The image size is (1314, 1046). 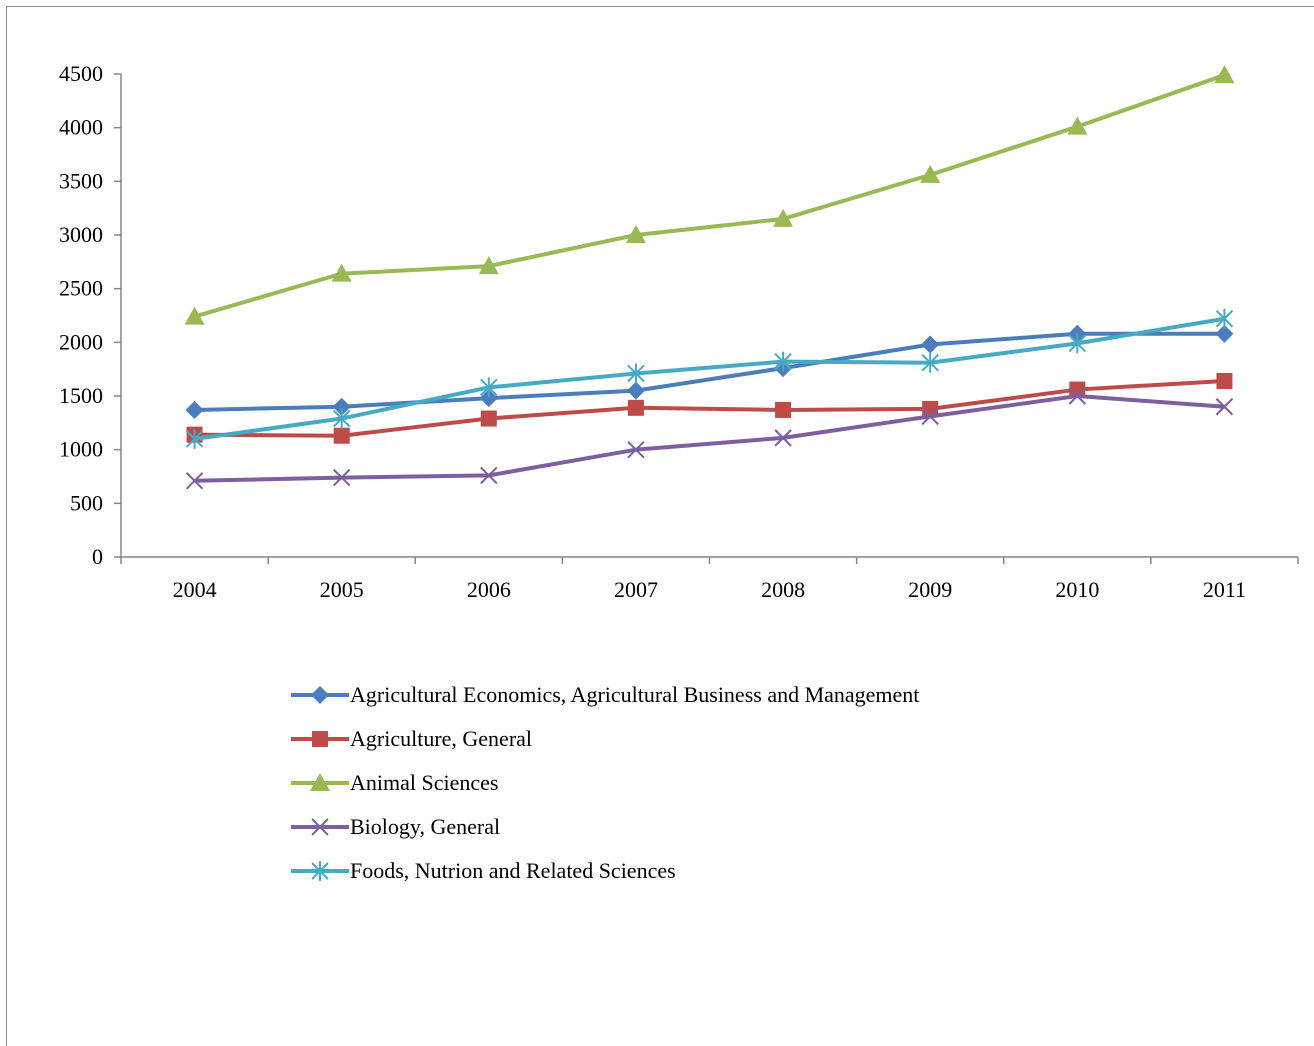 I want to click on legend-label: Biology, General, so click(x=425, y=826).